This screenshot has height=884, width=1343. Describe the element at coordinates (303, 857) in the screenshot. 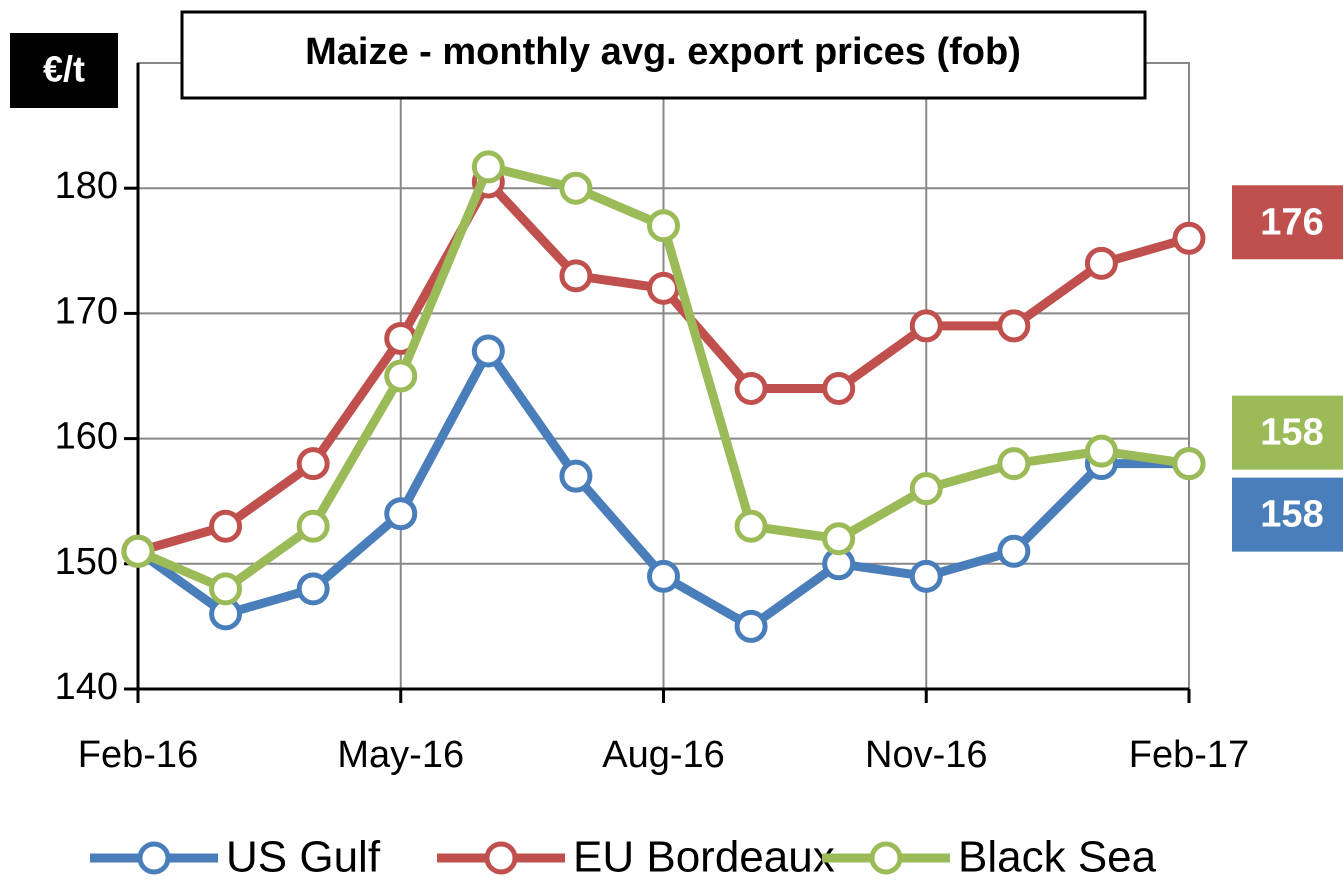

I see `legend-label: US Gulf` at that location.